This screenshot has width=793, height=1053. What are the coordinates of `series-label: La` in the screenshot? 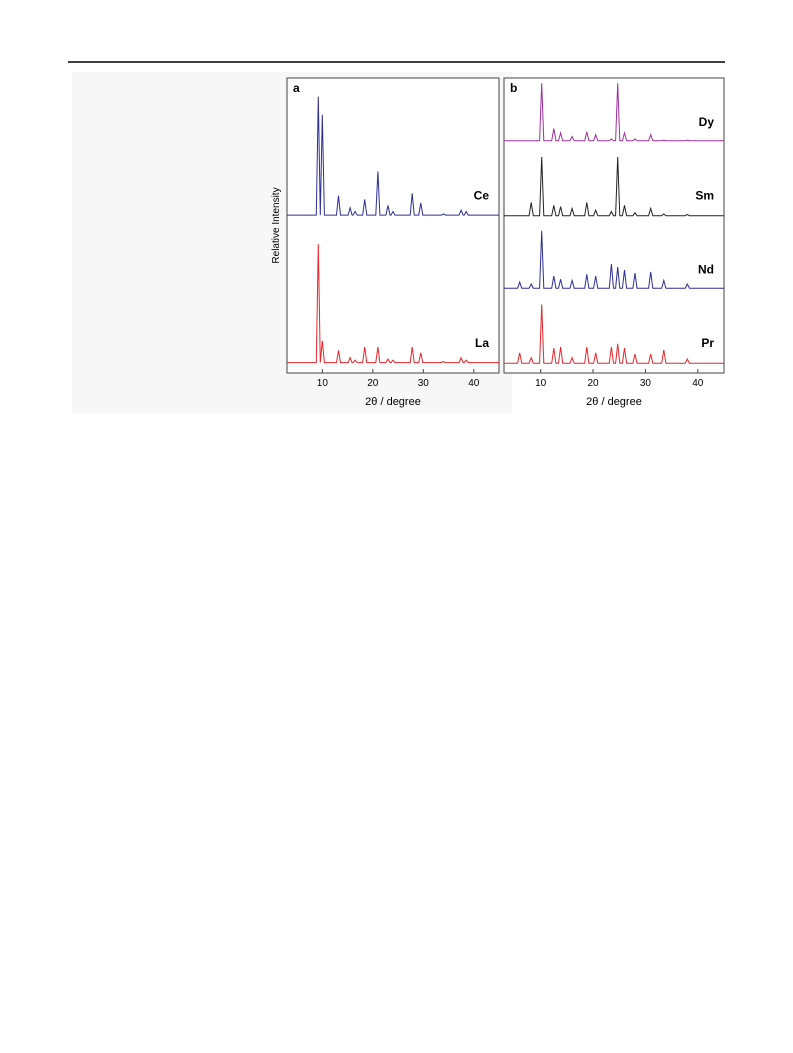 It's located at (482, 343).